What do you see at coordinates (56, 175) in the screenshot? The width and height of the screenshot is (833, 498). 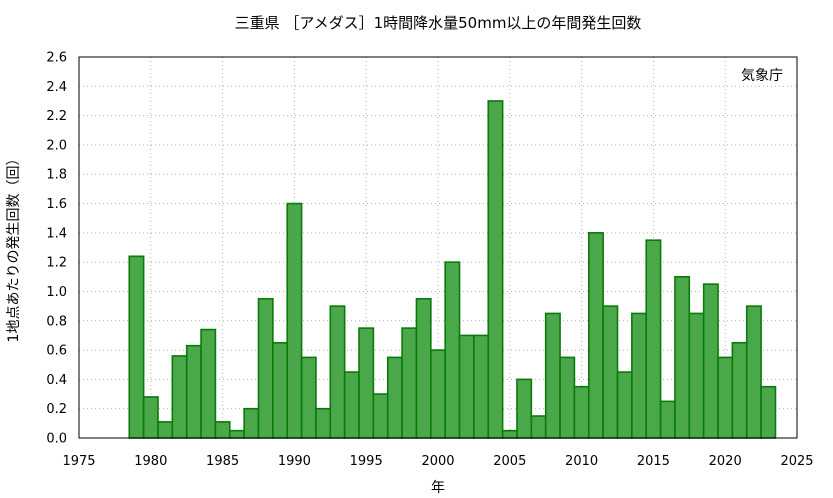 I see `y-tick-label: 1.8` at bounding box center [56, 175].